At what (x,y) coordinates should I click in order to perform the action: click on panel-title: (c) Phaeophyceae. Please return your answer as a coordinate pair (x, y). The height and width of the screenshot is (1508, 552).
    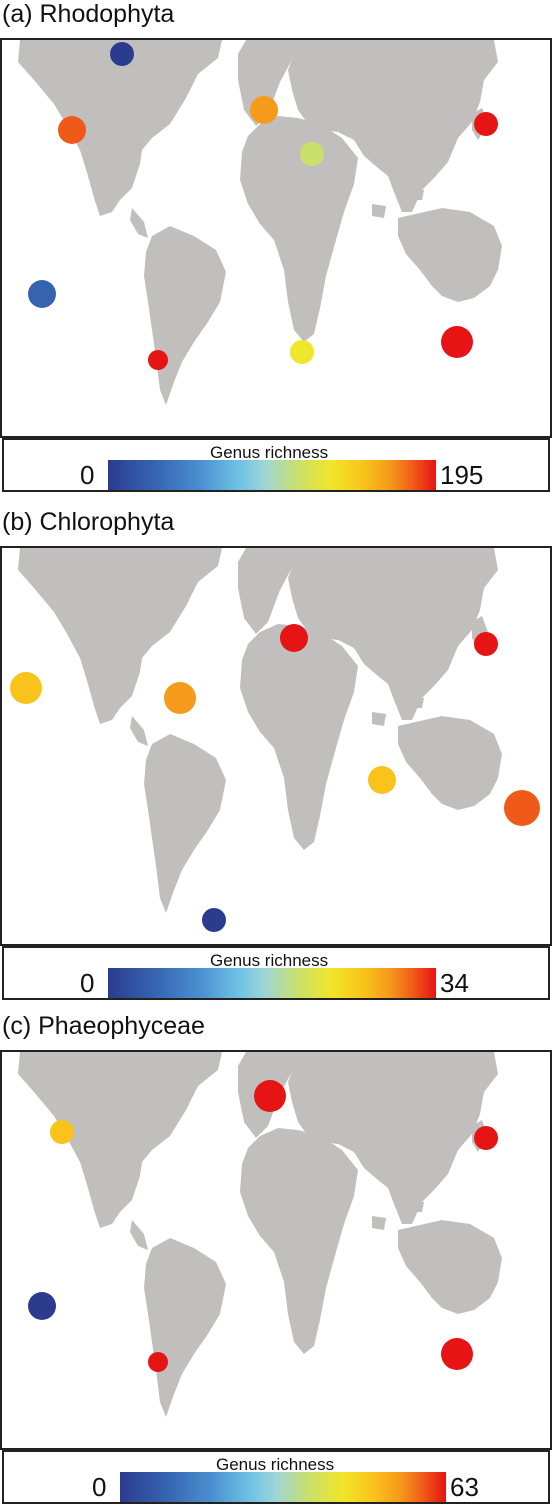
    Looking at the image, I should click on (103, 1026).